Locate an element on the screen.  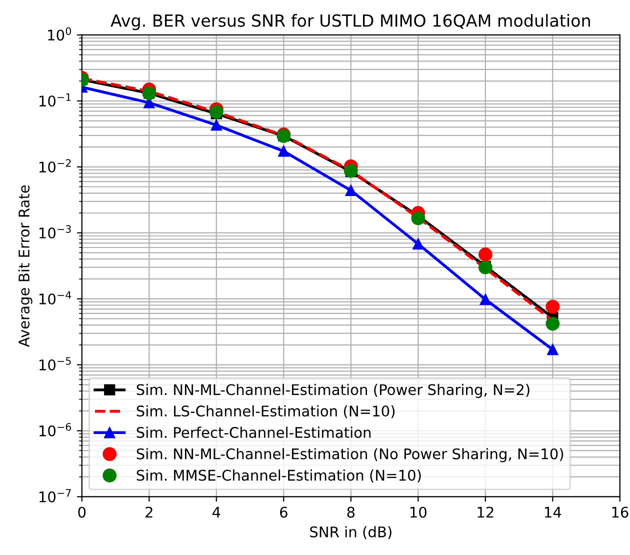
y-tick-label: 10$^{−3}$ is located at coordinates (55, 231).